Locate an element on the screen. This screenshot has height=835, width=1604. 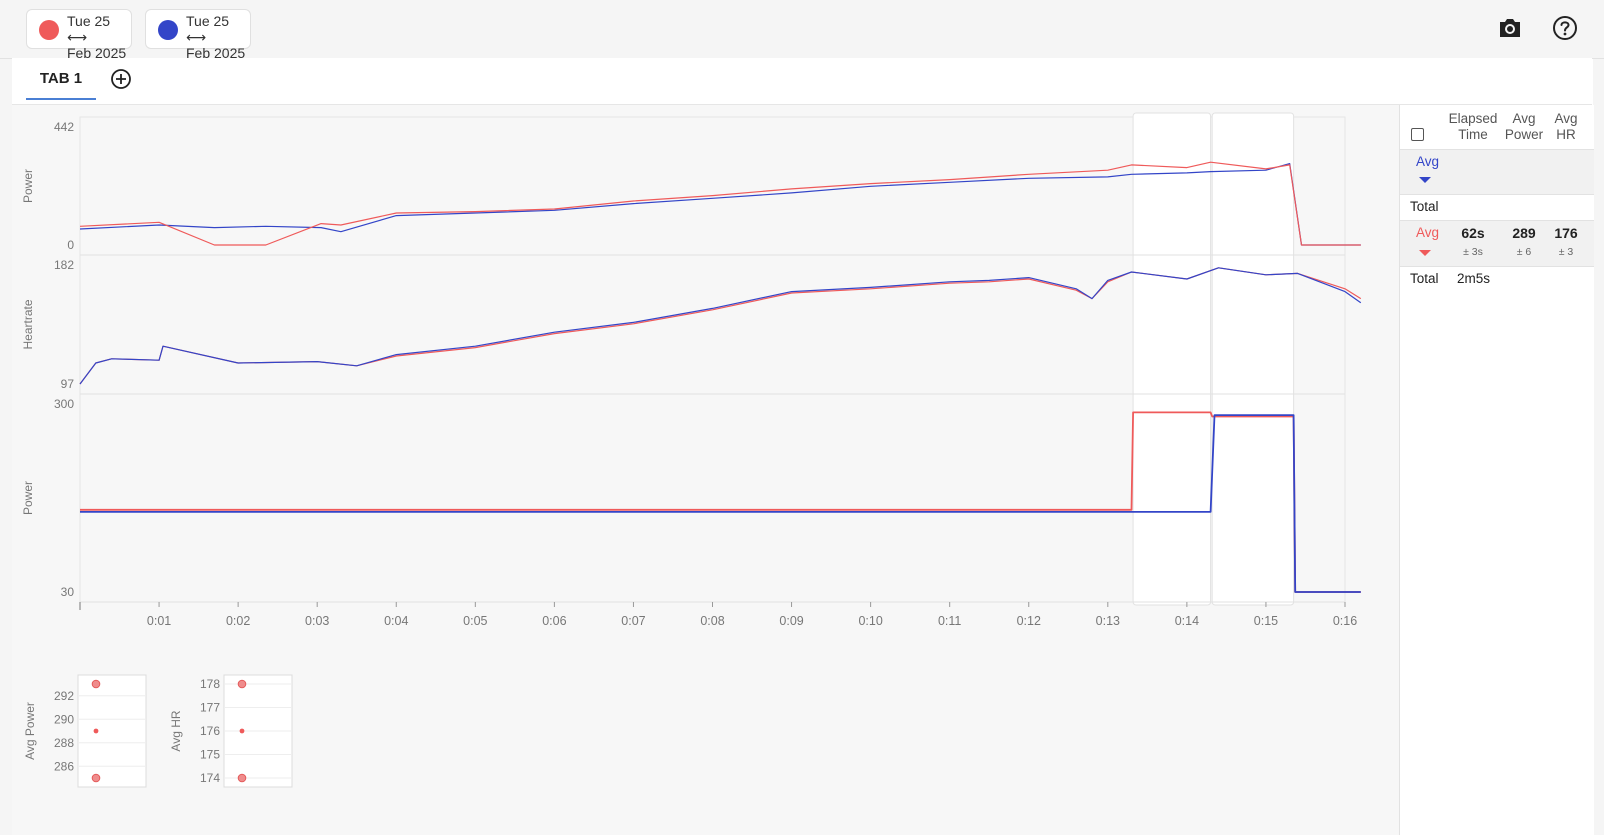
x-tick-label: 0:13 is located at coordinates (1108, 621).